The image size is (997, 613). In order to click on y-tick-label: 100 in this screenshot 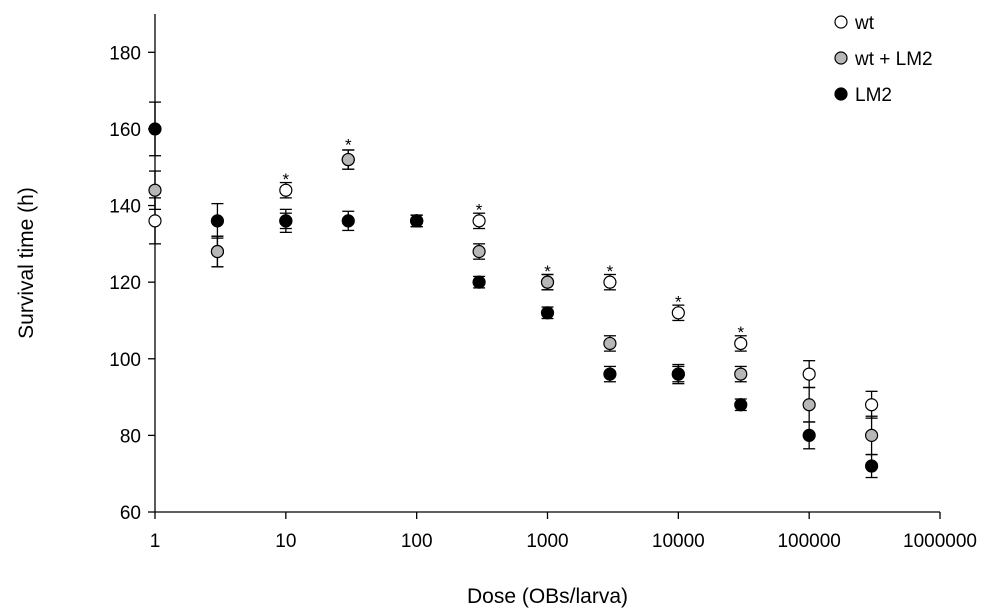, I will do `click(125, 360)`.